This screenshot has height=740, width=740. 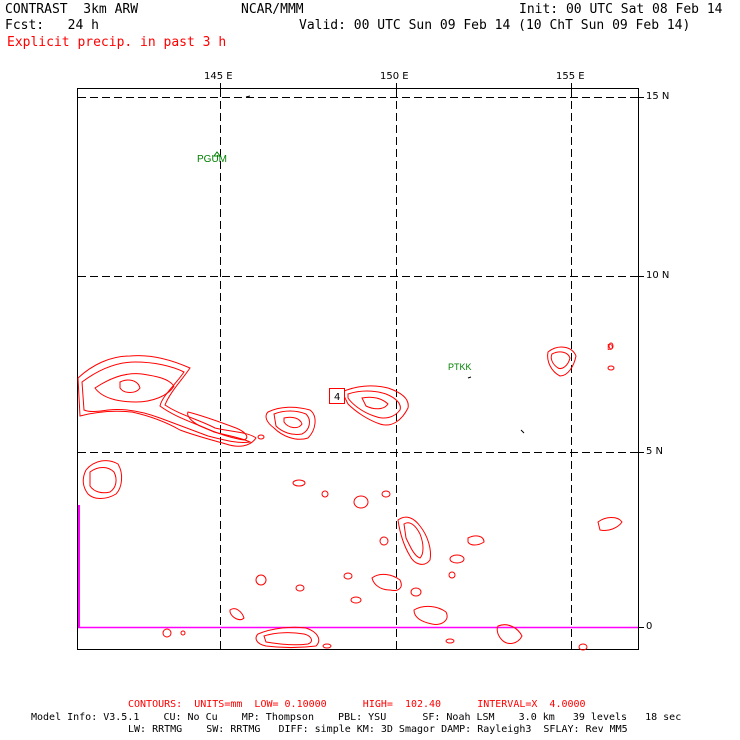 I want to click on contour-cell-sw, so click(x=102, y=479).